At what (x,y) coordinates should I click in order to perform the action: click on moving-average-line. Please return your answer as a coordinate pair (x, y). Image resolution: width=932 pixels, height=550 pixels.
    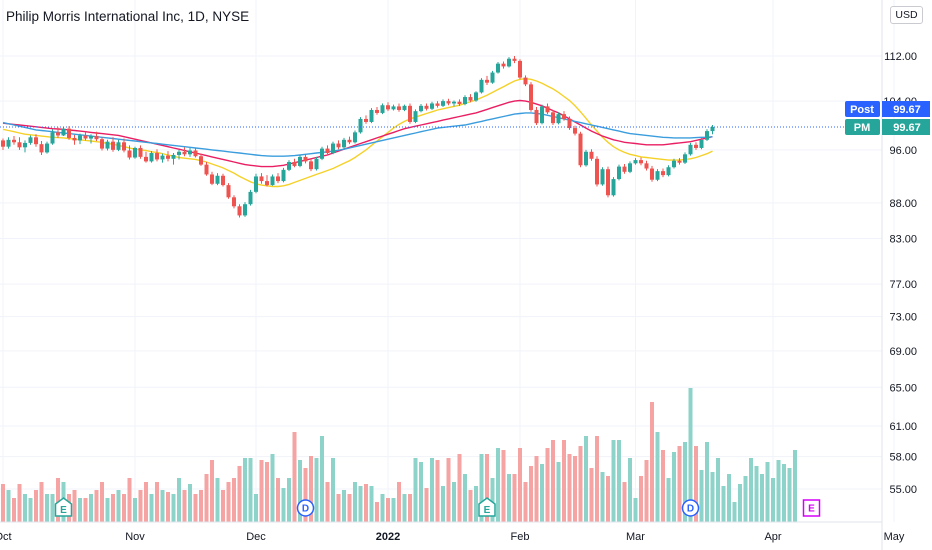
    Looking at the image, I should click on (357, 134).